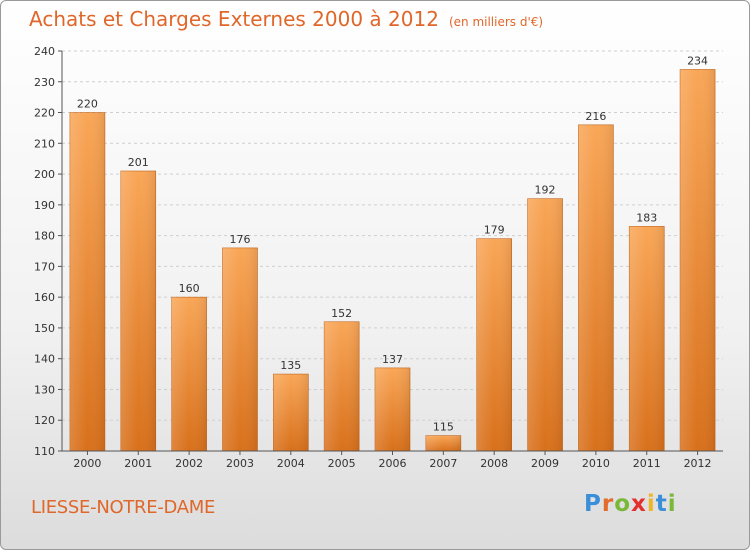 This screenshot has width=750, height=550. I want to click on bar-shine-2004, so click(291, 412).